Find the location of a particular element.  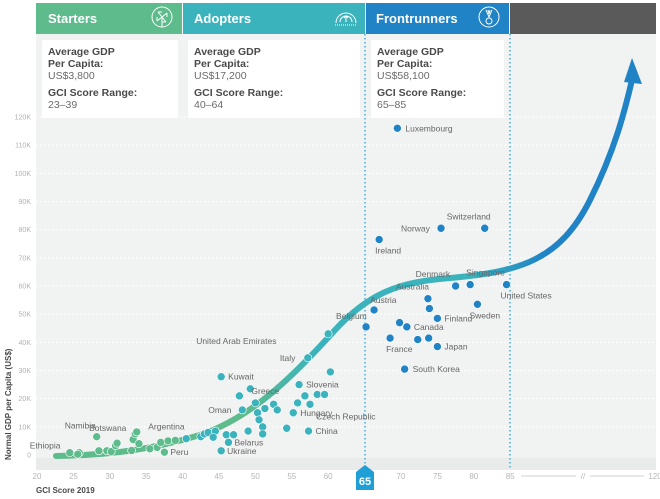

y-axis-label: Normal GDP per Capita (US$) is located at coordinates (8, 404).